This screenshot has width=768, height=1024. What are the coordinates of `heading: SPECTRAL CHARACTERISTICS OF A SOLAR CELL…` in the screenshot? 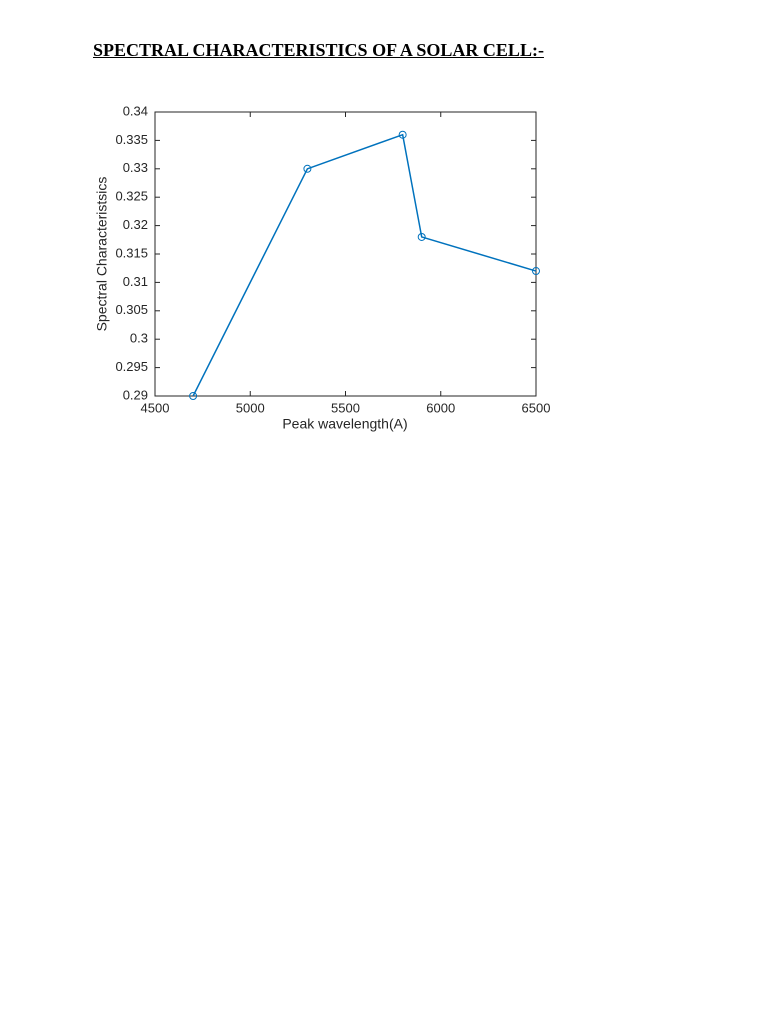 It's located at (318, 50).